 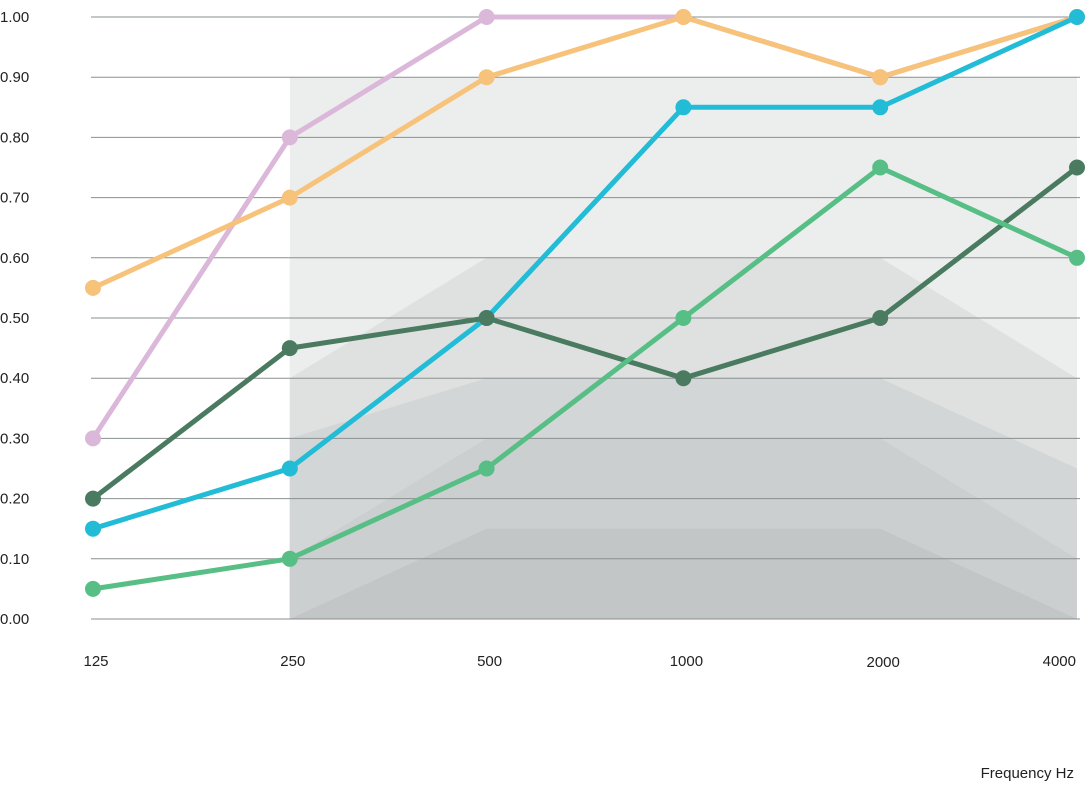 I want to click on y-tick-label: 0.40, so click(x=14, y=378).